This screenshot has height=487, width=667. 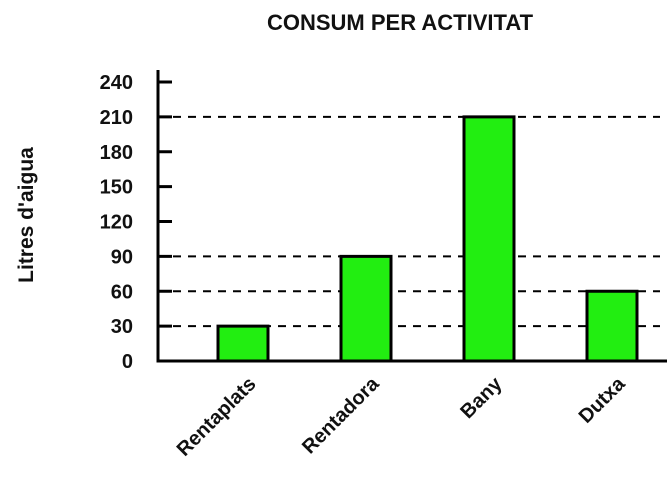 What do you see at coordinates (366, 308) in the screenshot?
I see `bar-rentadora` at bounding box center [366, 308].